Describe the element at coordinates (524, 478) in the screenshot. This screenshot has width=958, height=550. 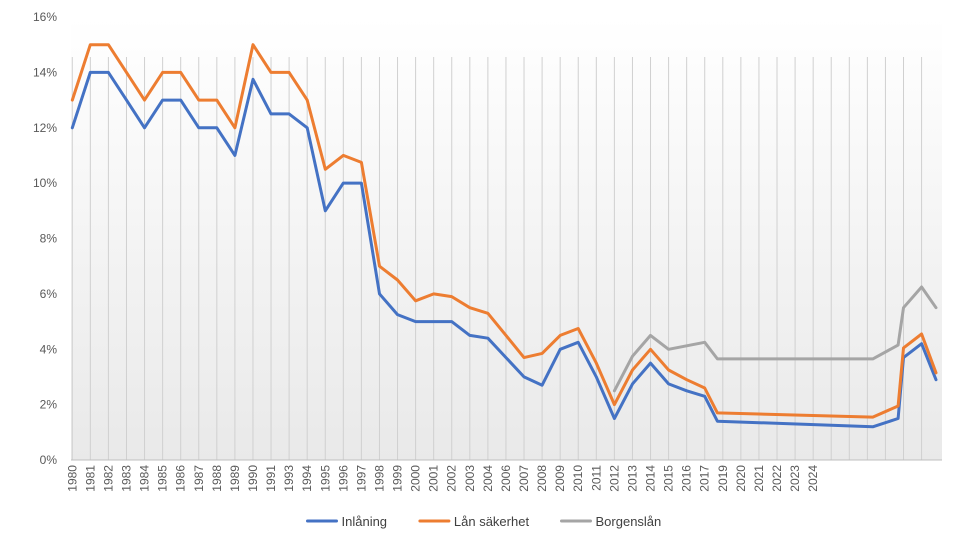
I see `x-tick-label: 2007` at that location.